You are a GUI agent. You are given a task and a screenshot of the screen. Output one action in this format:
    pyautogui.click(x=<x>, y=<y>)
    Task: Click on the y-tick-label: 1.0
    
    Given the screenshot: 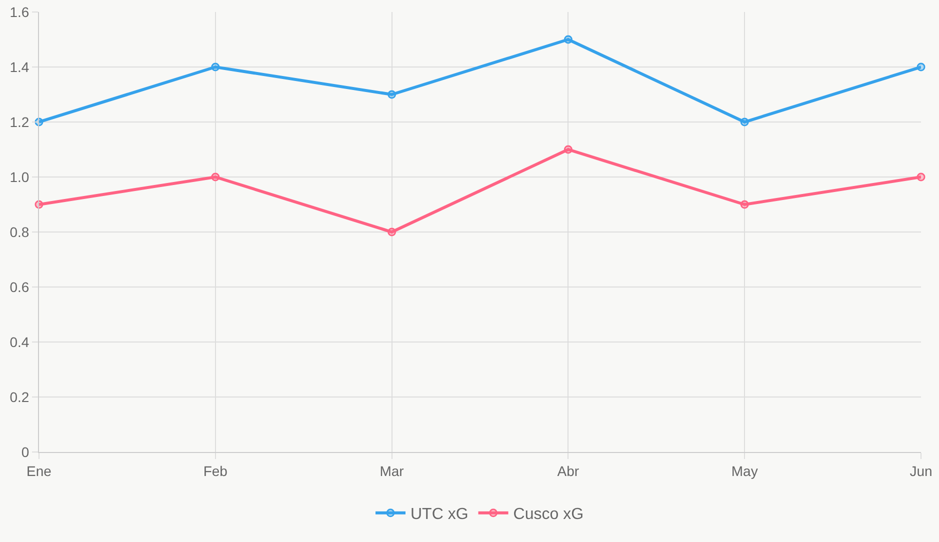 What is the action you would take?
    pyautogui.click(x=20, y=176)
    